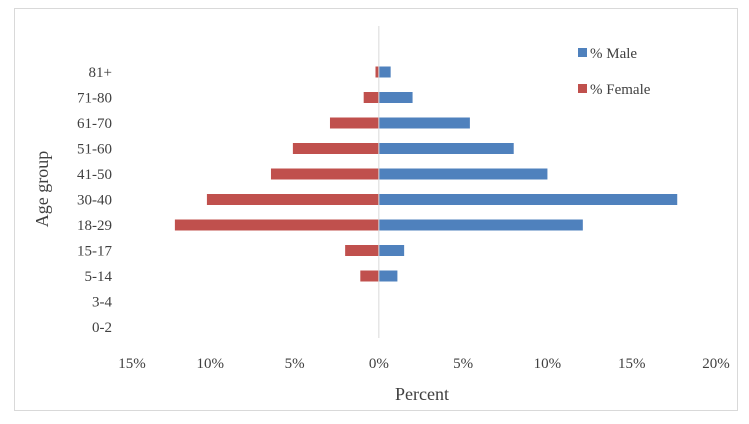 Image resolution: width=749 pixels, height=424 pixels. Describe the element at coordinates (42, 189) in the screenshot. I see `y-axis-label: Age group` at that location.